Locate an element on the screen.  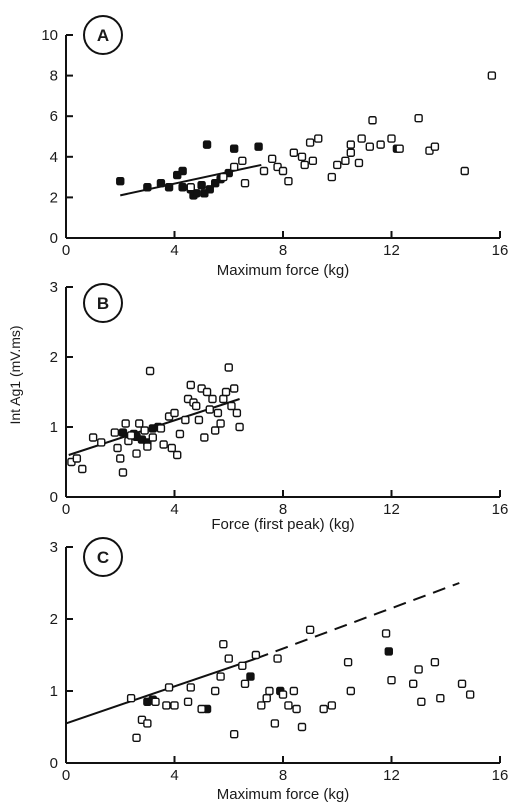
panel-circle-a is located at coordinates (103, 35).